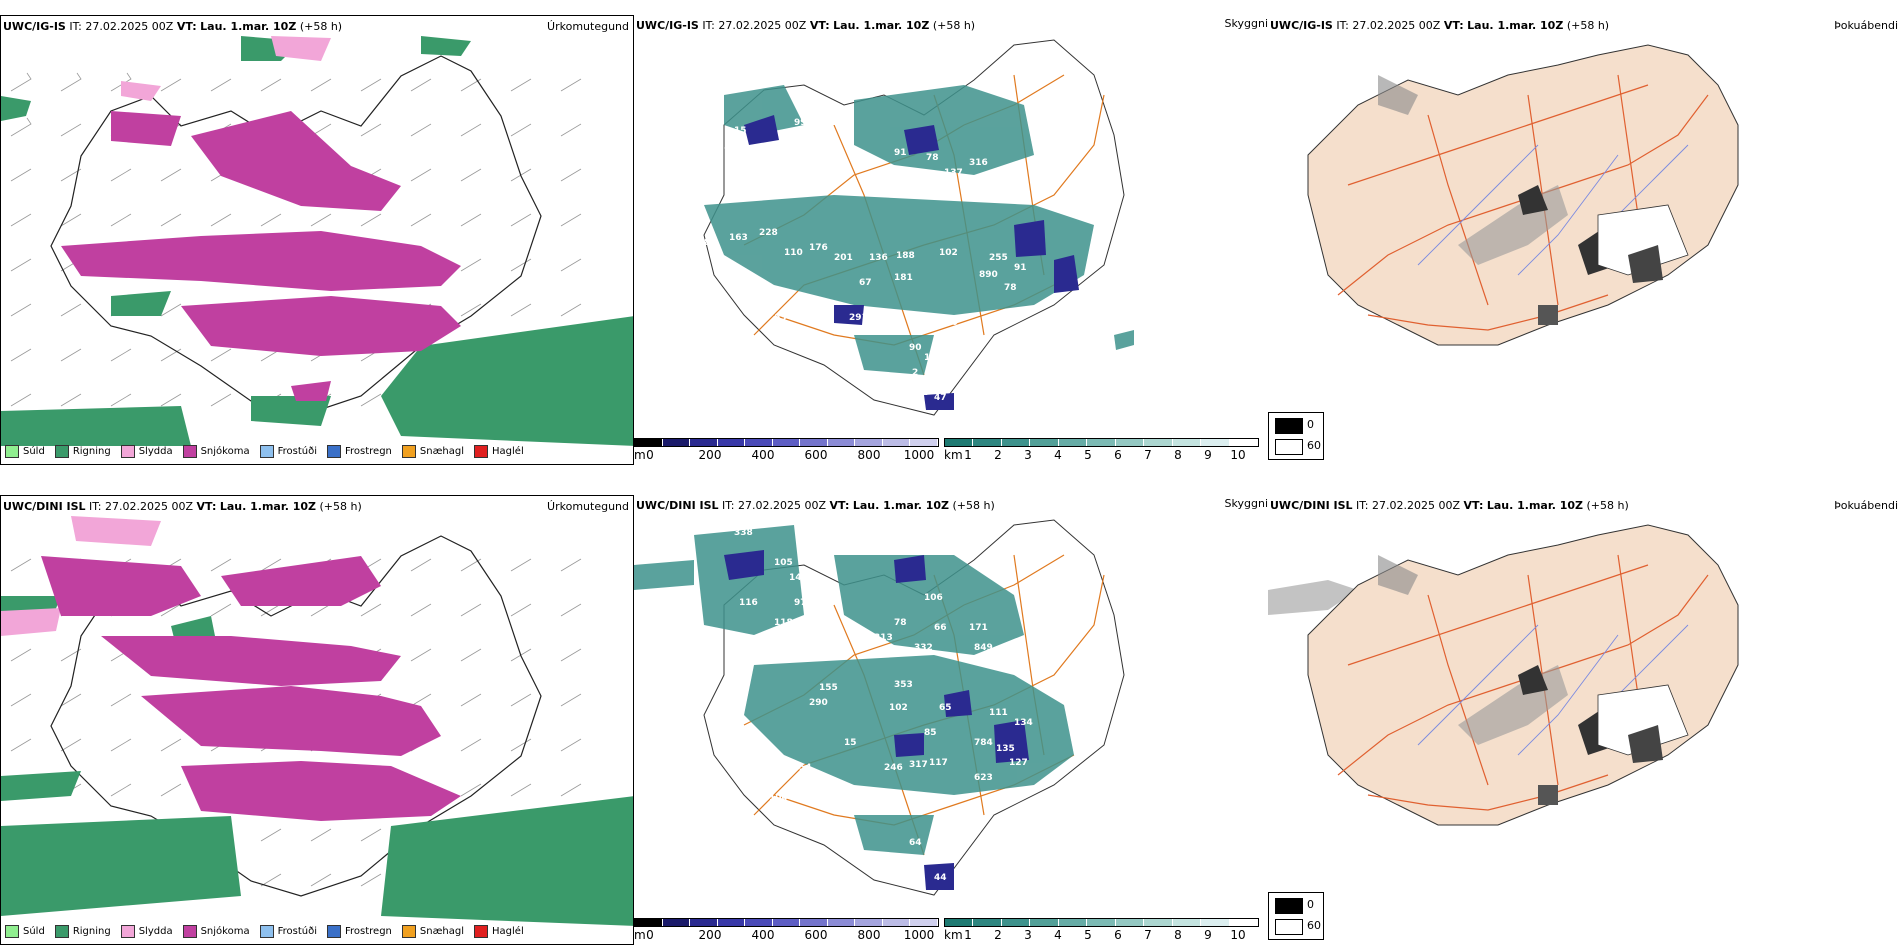 The image size is (1900, 950). Describe the element at coordinates (248, 26) in the screenshot. I see `vt-value: Lau. 1.mar. 10Z` at that location.